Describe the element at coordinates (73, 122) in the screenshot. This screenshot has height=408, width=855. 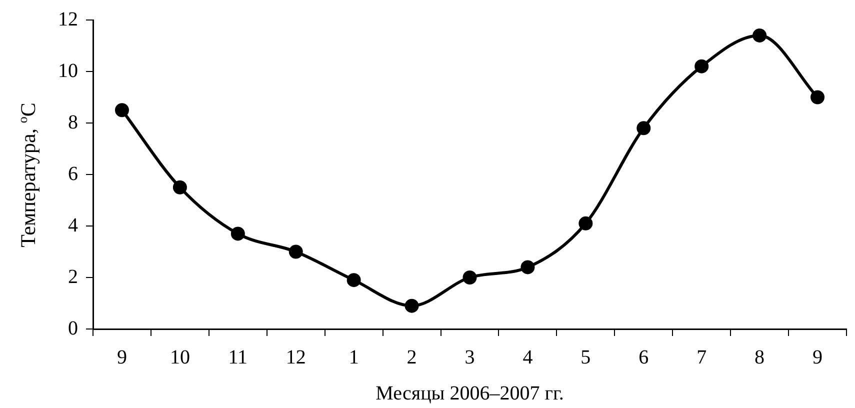
I see `y-tick-label: 8` at that location.